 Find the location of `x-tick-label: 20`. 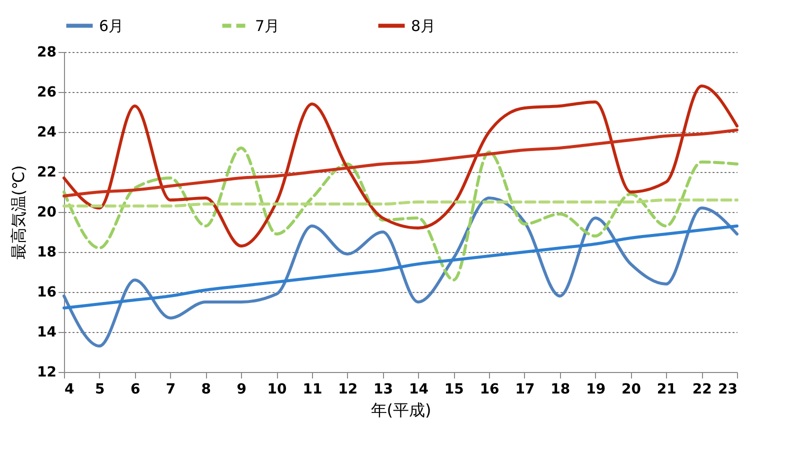

x-tick-label: 20 is located at coordinates (631, 390).